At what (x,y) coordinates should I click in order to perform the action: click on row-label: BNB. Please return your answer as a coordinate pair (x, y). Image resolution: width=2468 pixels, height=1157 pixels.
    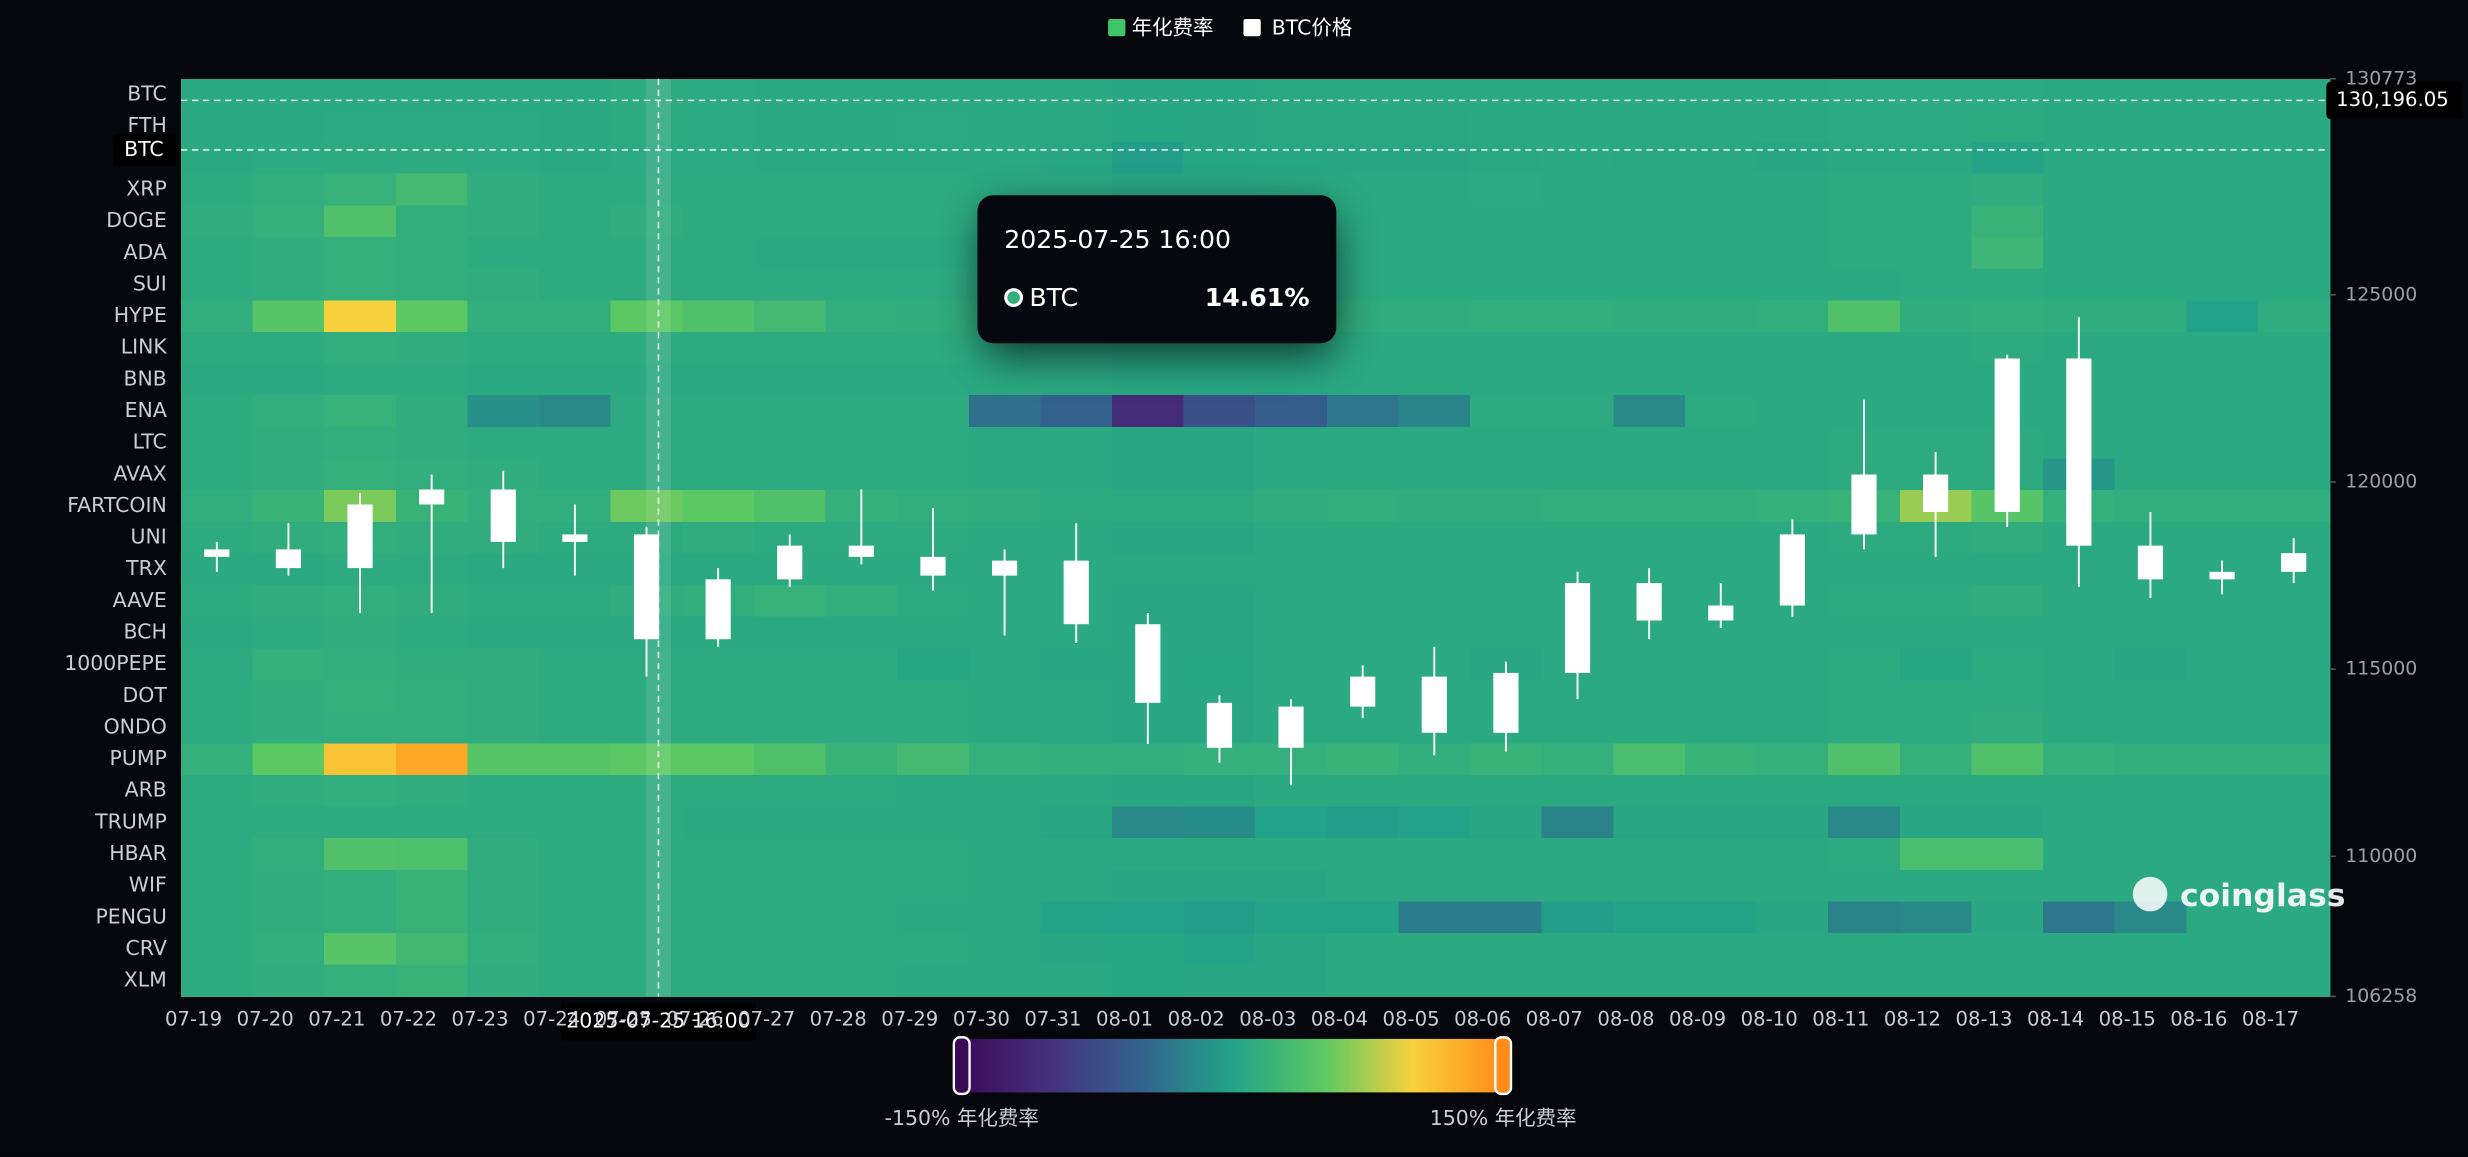
    Looking at the image, I should click on (144, 378).